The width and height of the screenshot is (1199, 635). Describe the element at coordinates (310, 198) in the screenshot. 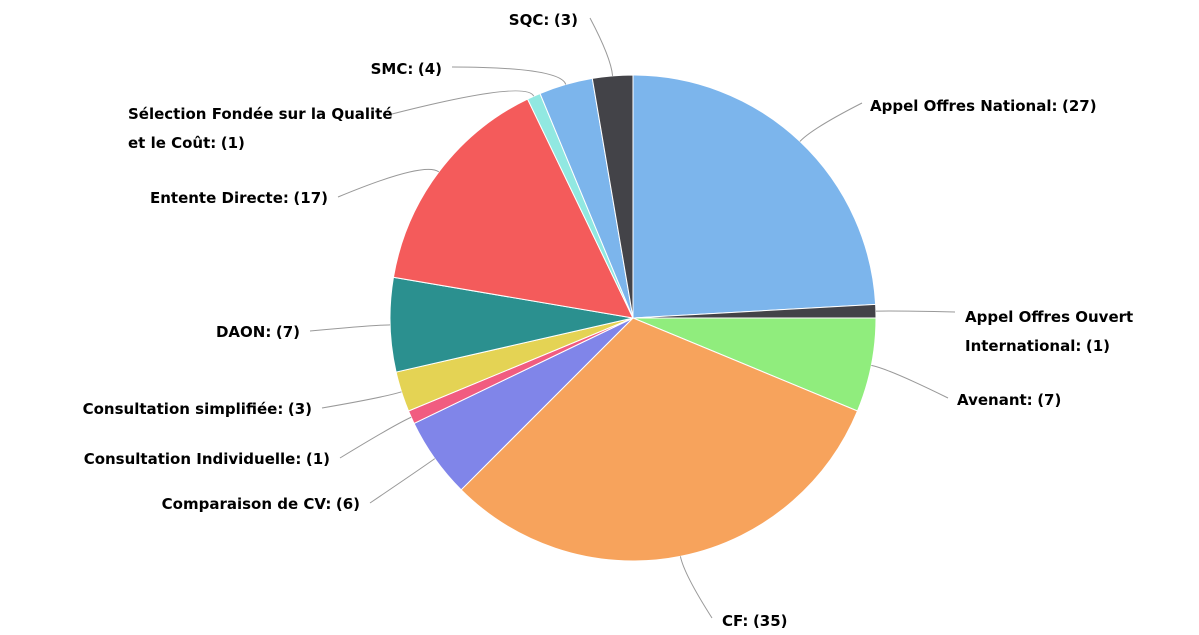

I see `label-value: (17)` at that location.